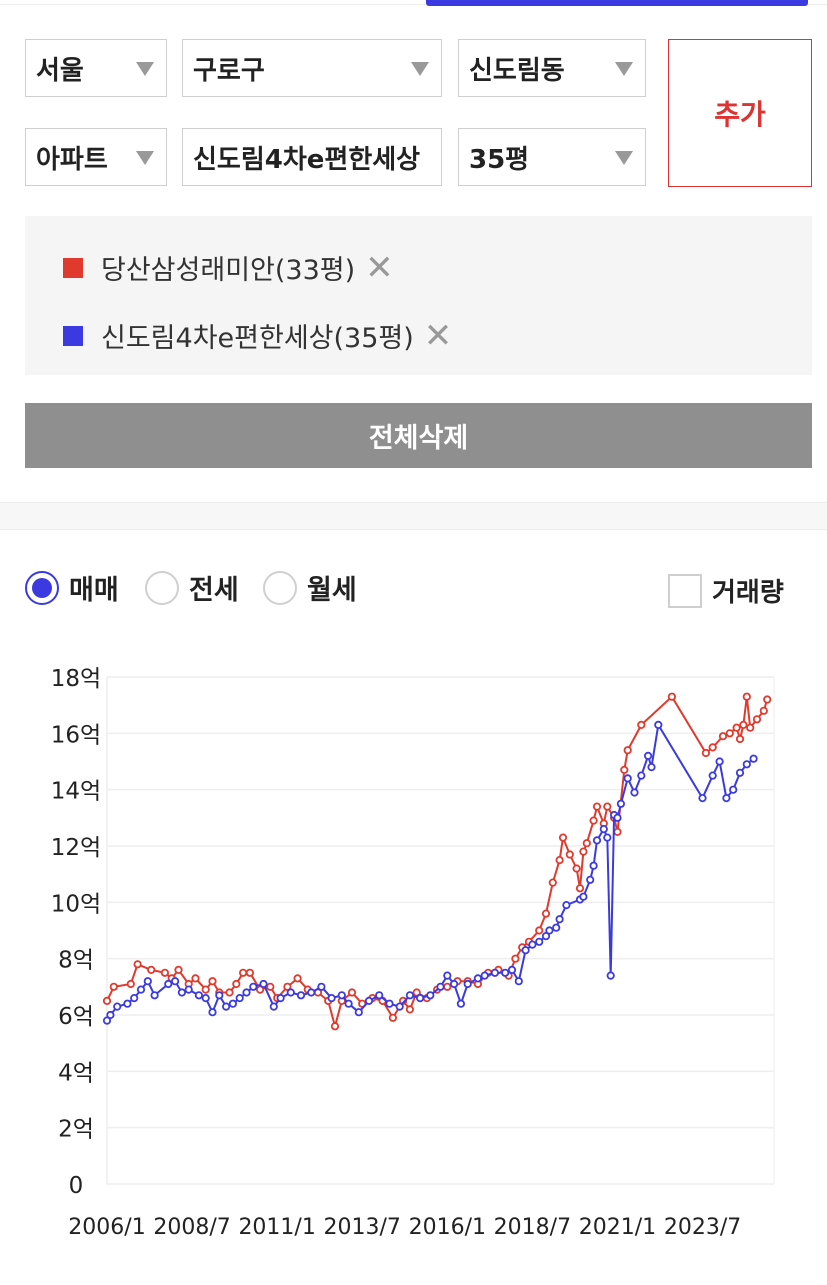 This screenshot has width=827, height=1285. I want to click on volume-checkbox: 거래량, so click(726, 590).